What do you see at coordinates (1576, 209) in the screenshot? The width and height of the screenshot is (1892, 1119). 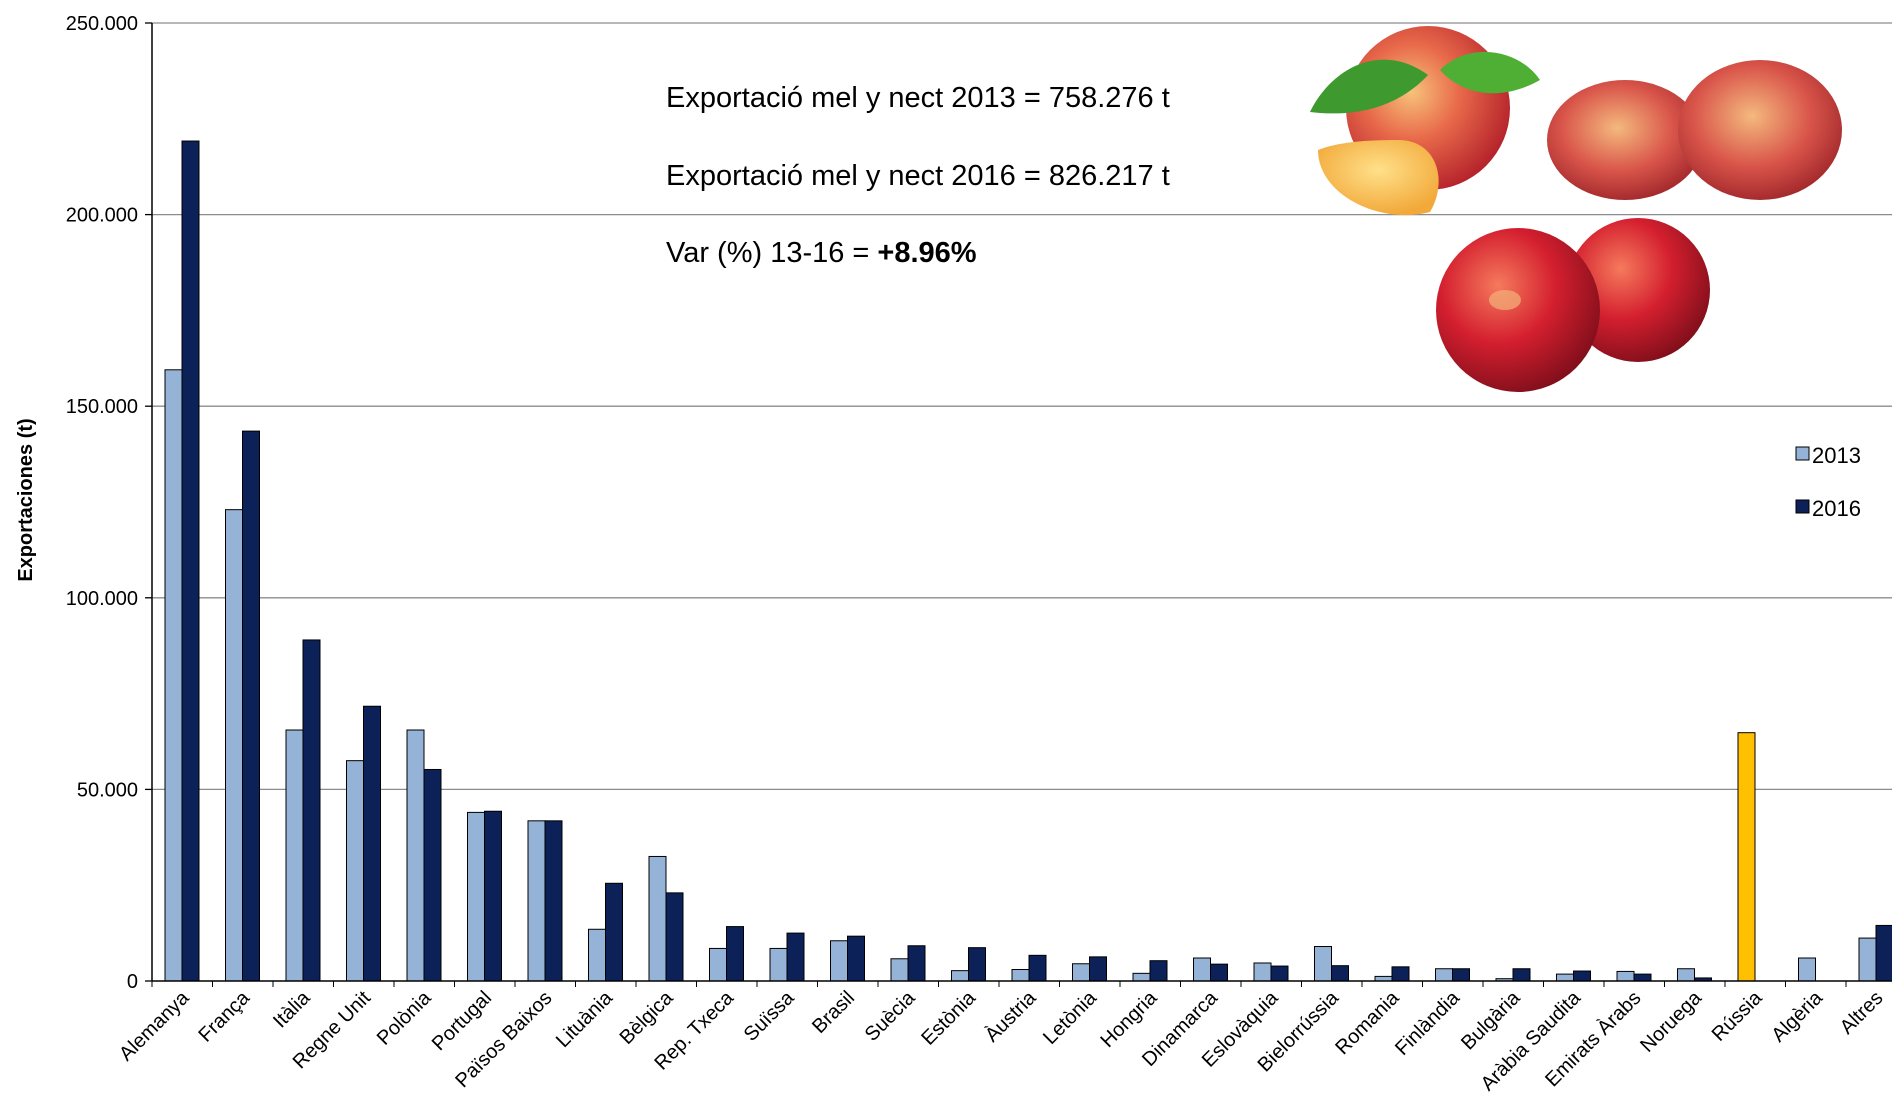 I see `fruit-image` at bounding box center [1576, 209].